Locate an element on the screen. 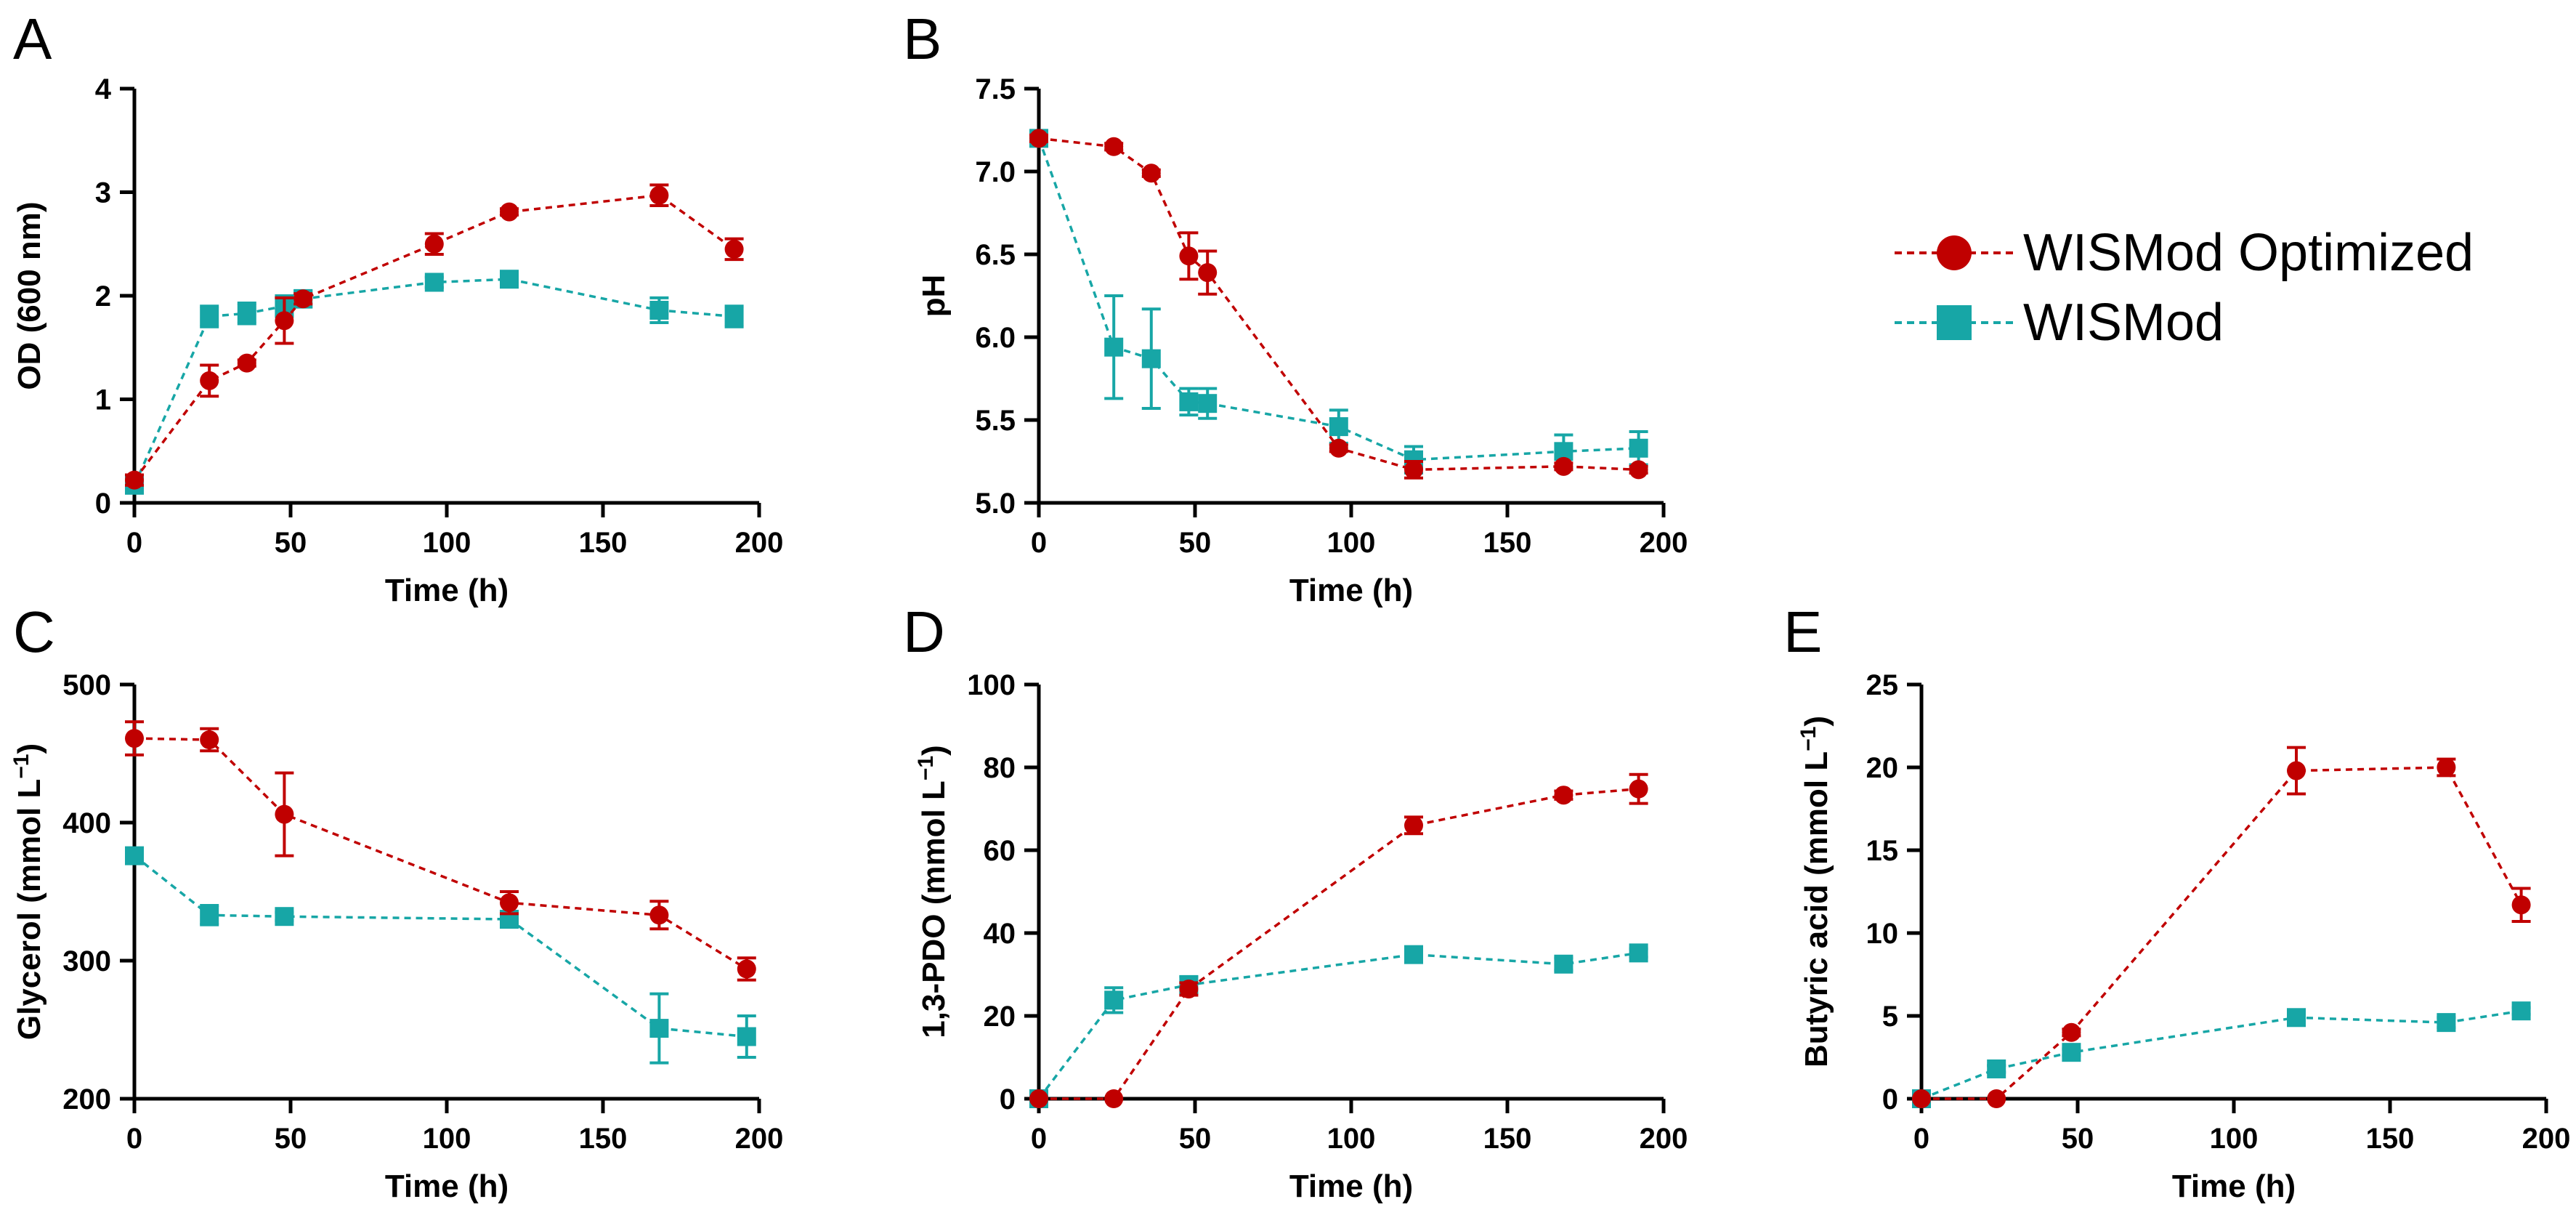  series-line-optimized-a is located at coordinates (434, 337).